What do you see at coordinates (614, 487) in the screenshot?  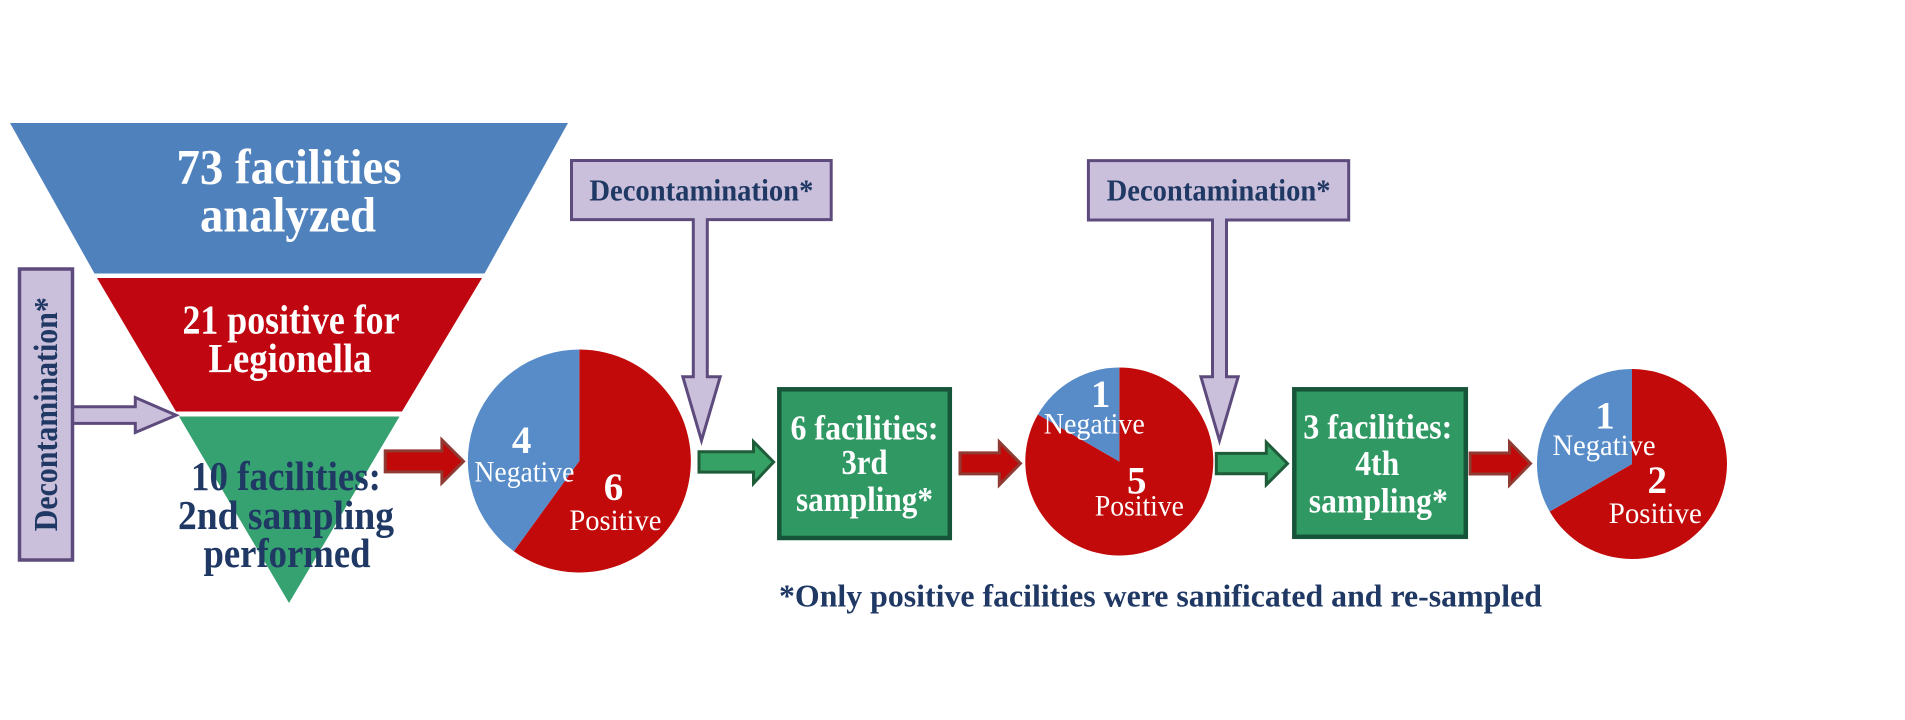 I see `svg-text: 6` at bounding box center [614, 487].